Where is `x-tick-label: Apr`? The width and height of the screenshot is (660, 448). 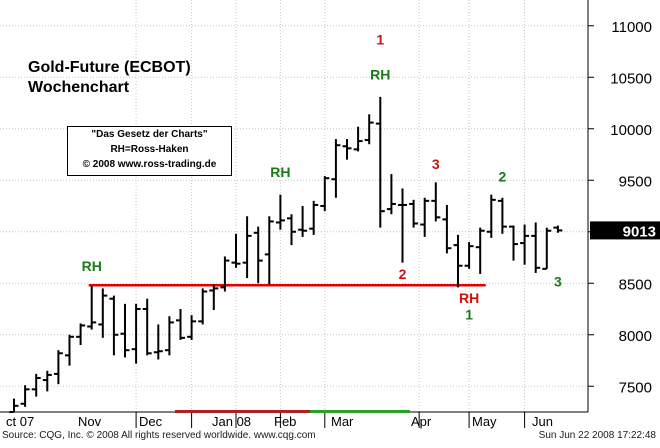
x-tick-label: Apr is located at coordinates (421, 421).